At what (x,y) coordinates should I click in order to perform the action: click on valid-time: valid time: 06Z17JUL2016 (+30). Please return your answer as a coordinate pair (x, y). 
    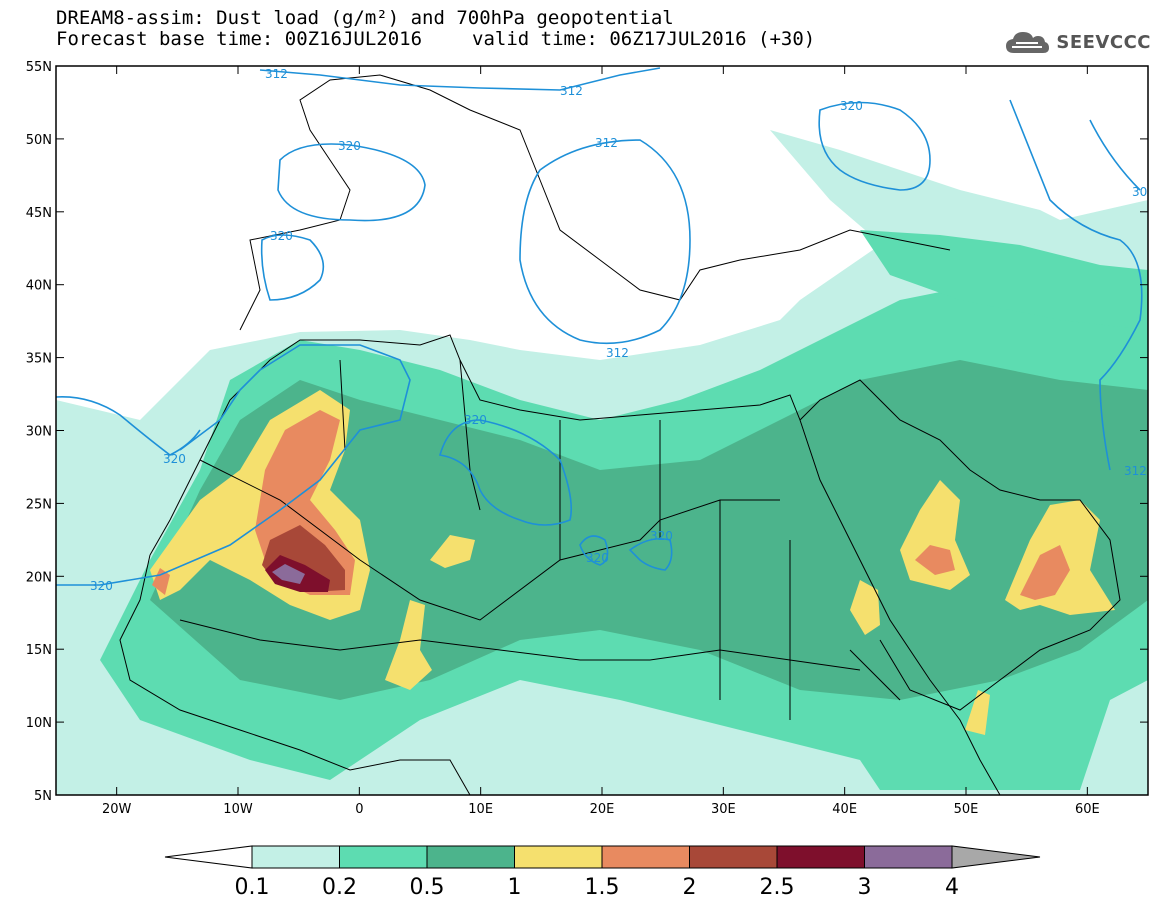
    Looking at the image, I should click on (644, 39).